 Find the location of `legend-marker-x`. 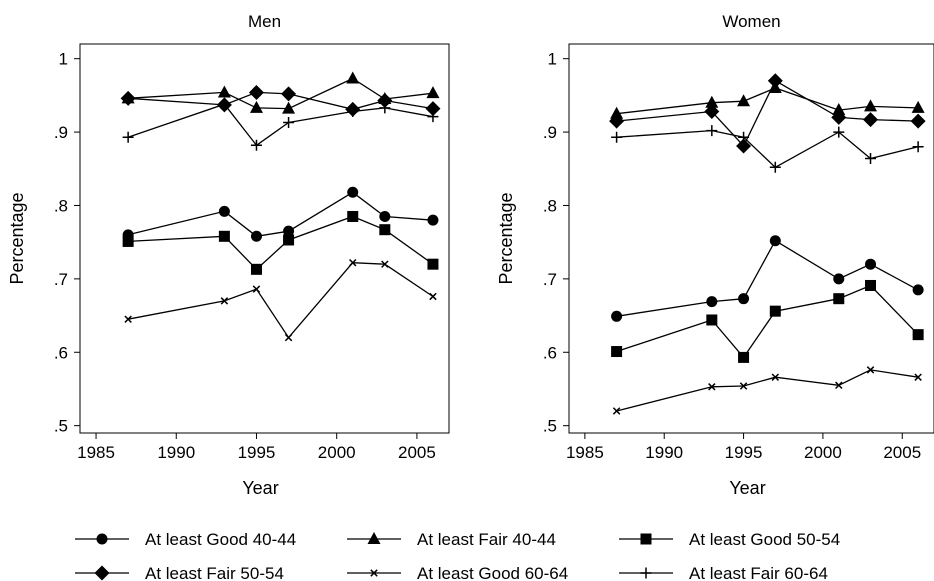

legend-marker-x is located at coordinates (374, 573).